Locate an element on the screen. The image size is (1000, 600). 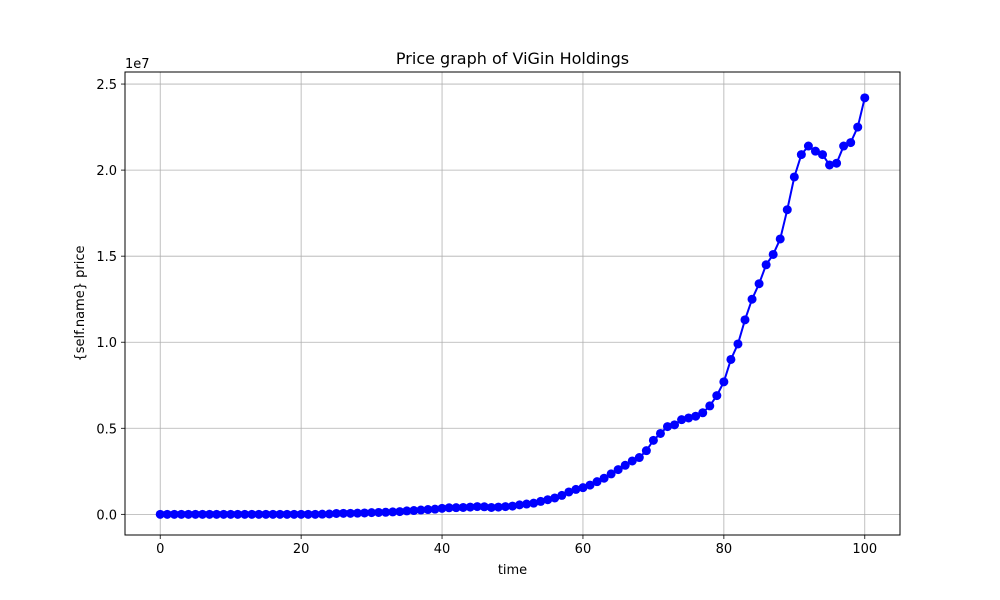
y-tick-label: 1.5 is located at coordinates (106, 257).